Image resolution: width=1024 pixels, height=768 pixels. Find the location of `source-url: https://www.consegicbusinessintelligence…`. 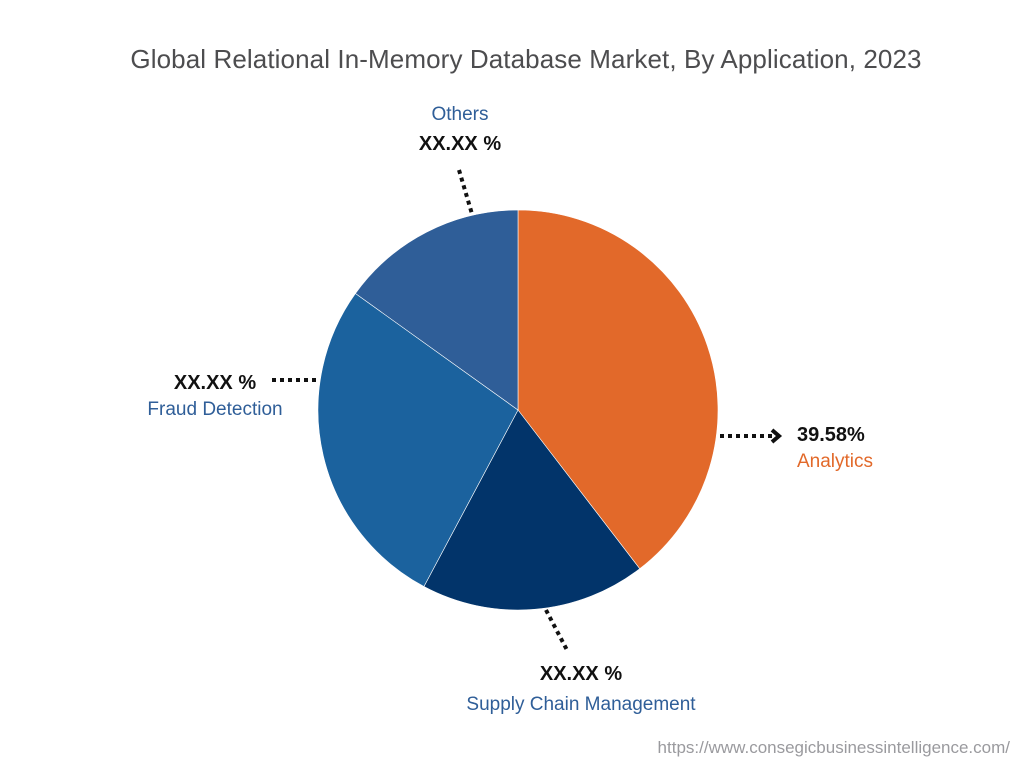

source-url: https://www.consegicbusinessintelligence… is located at coordinates (833, 747).